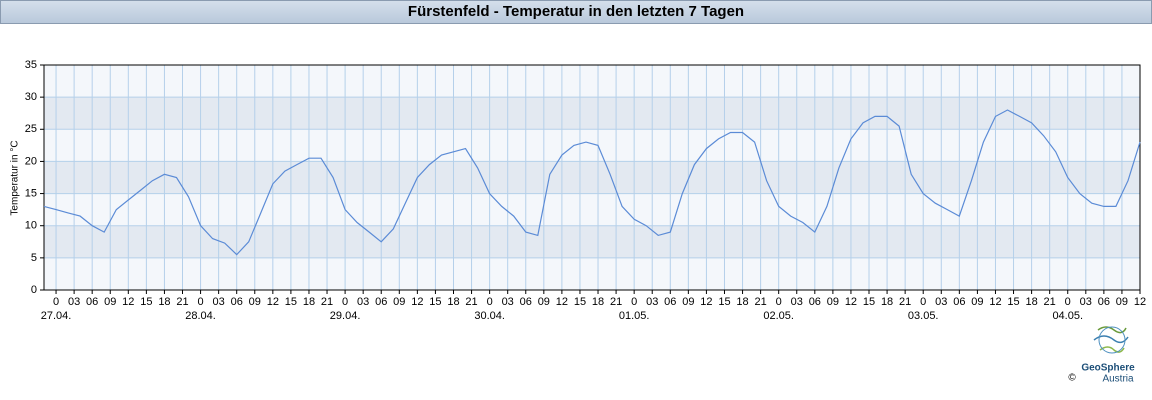 This screenshot has width=1152, height=400. What do you see at coordinates (1118, 379) in the screenshot?
I see `brand-sub: Austria` at bounding box center [1118, 379].